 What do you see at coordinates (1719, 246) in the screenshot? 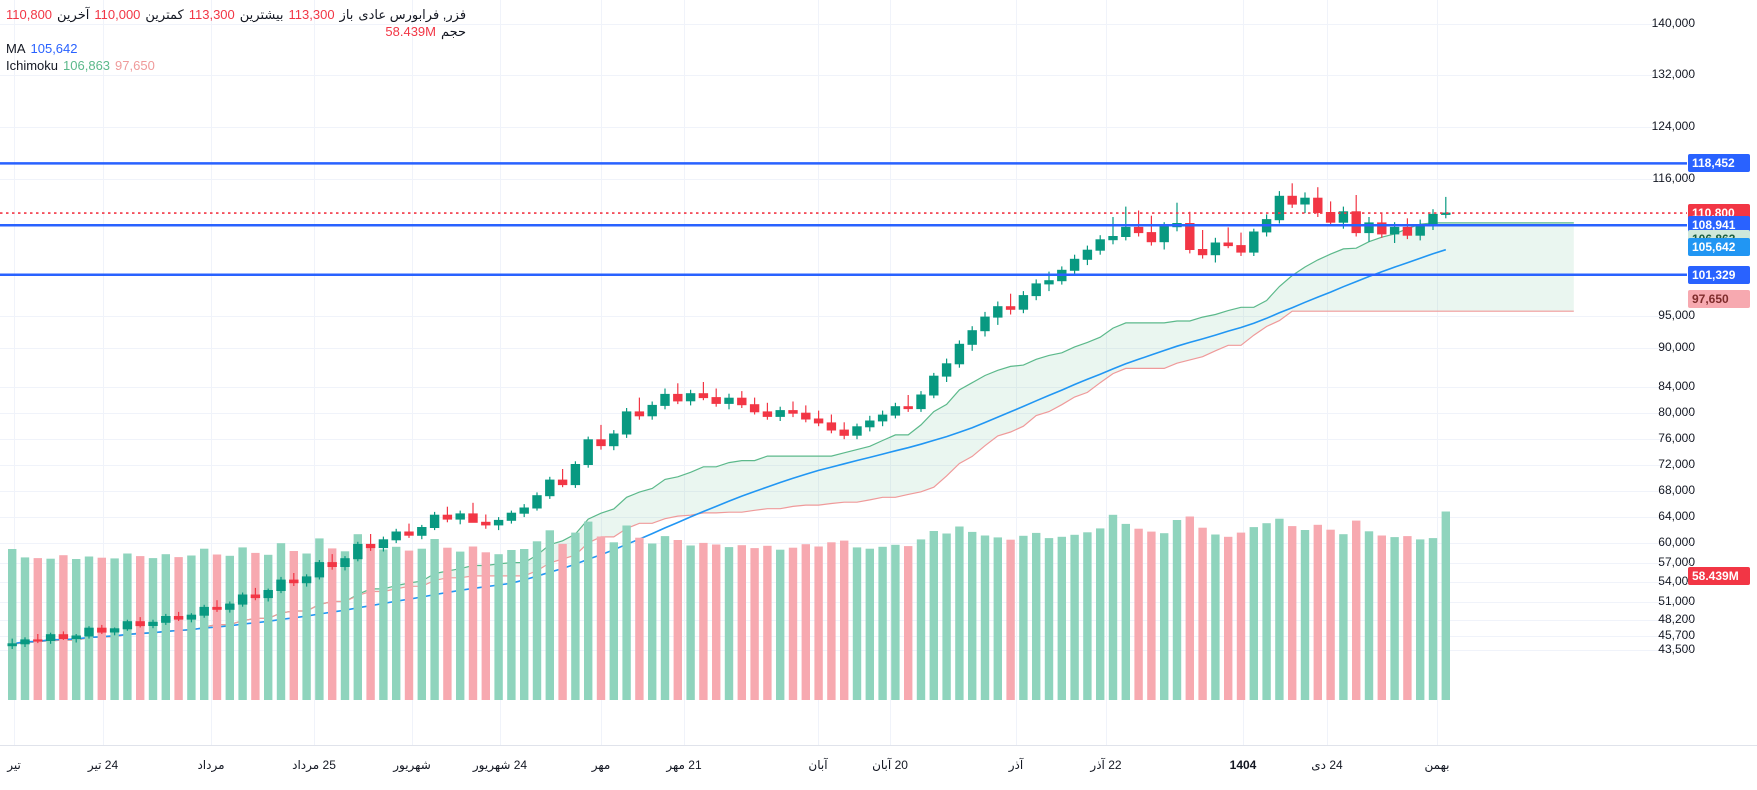
I see `price-axis-badge: 105,642` at bounding box center [1719, 246].